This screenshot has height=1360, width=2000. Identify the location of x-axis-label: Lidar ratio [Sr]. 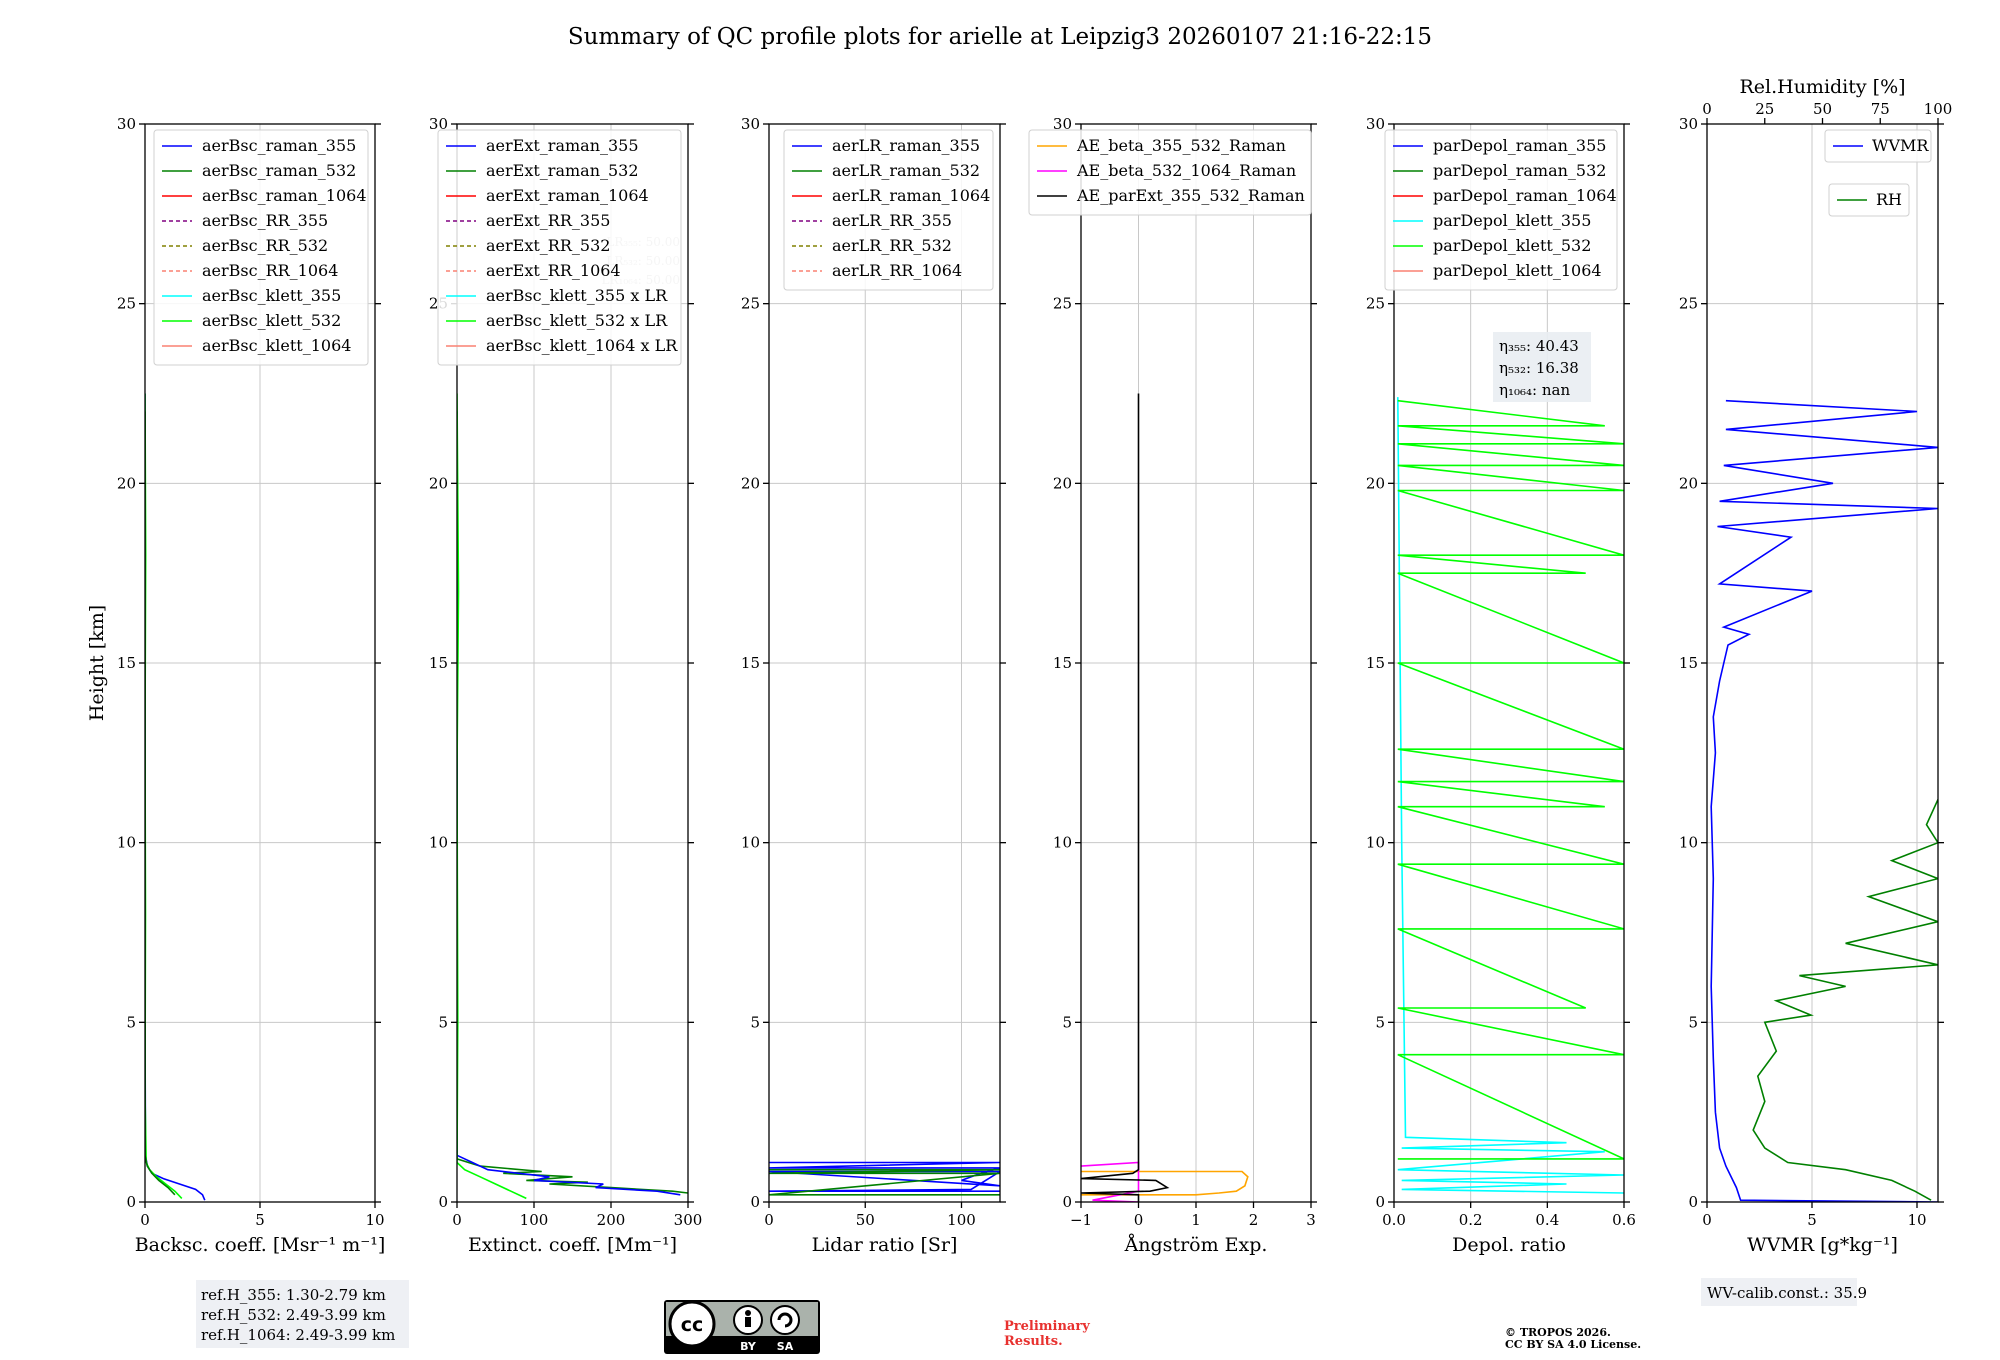
(885, 1245).